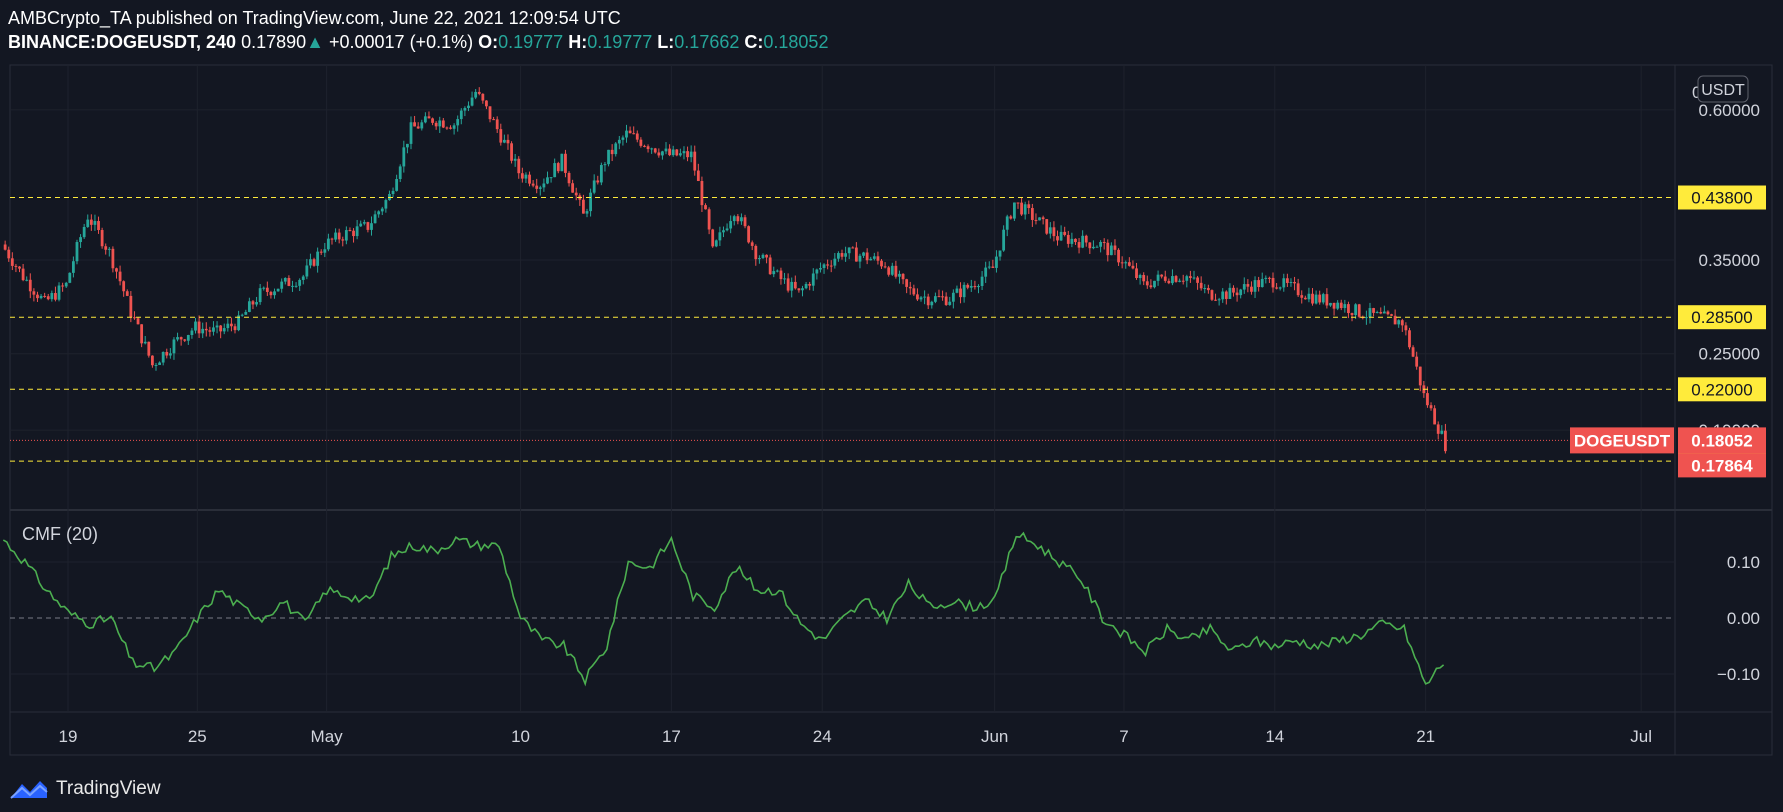  I want to click on currency-badge, so click(1723, 89).